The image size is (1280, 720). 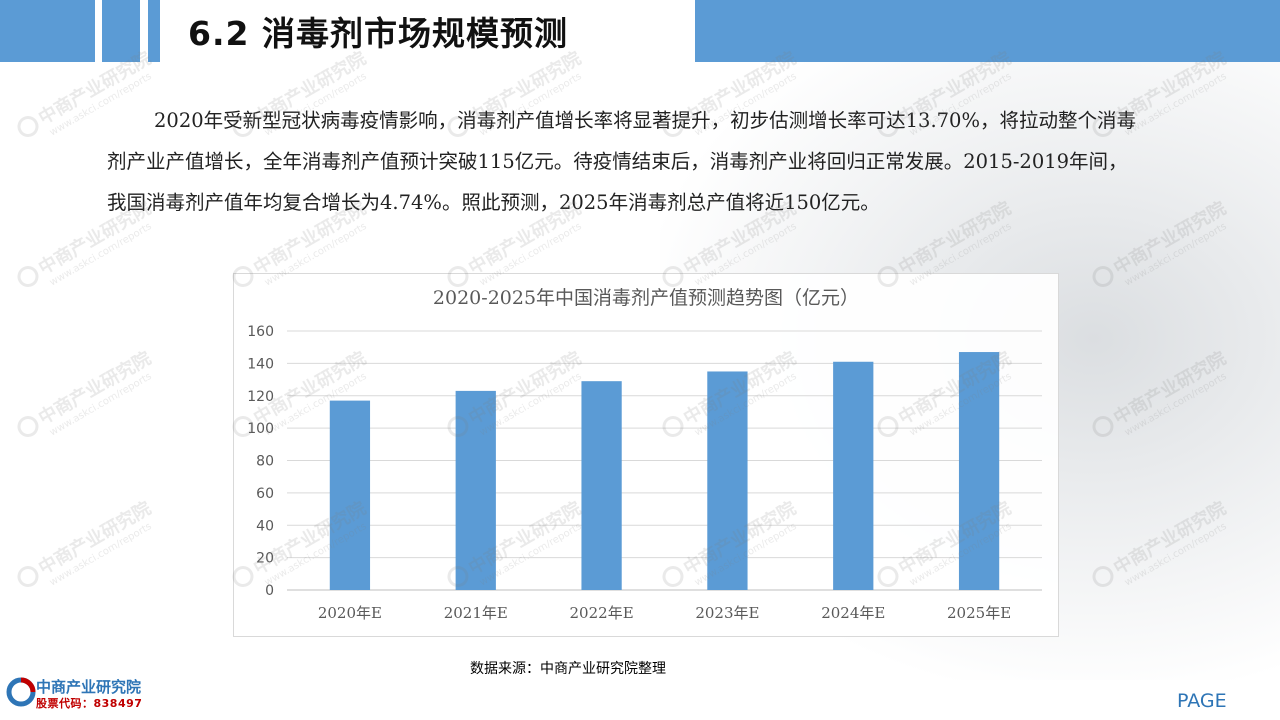 I want to click on x-tick-label: 2022年E, so click(x=602, y=613).